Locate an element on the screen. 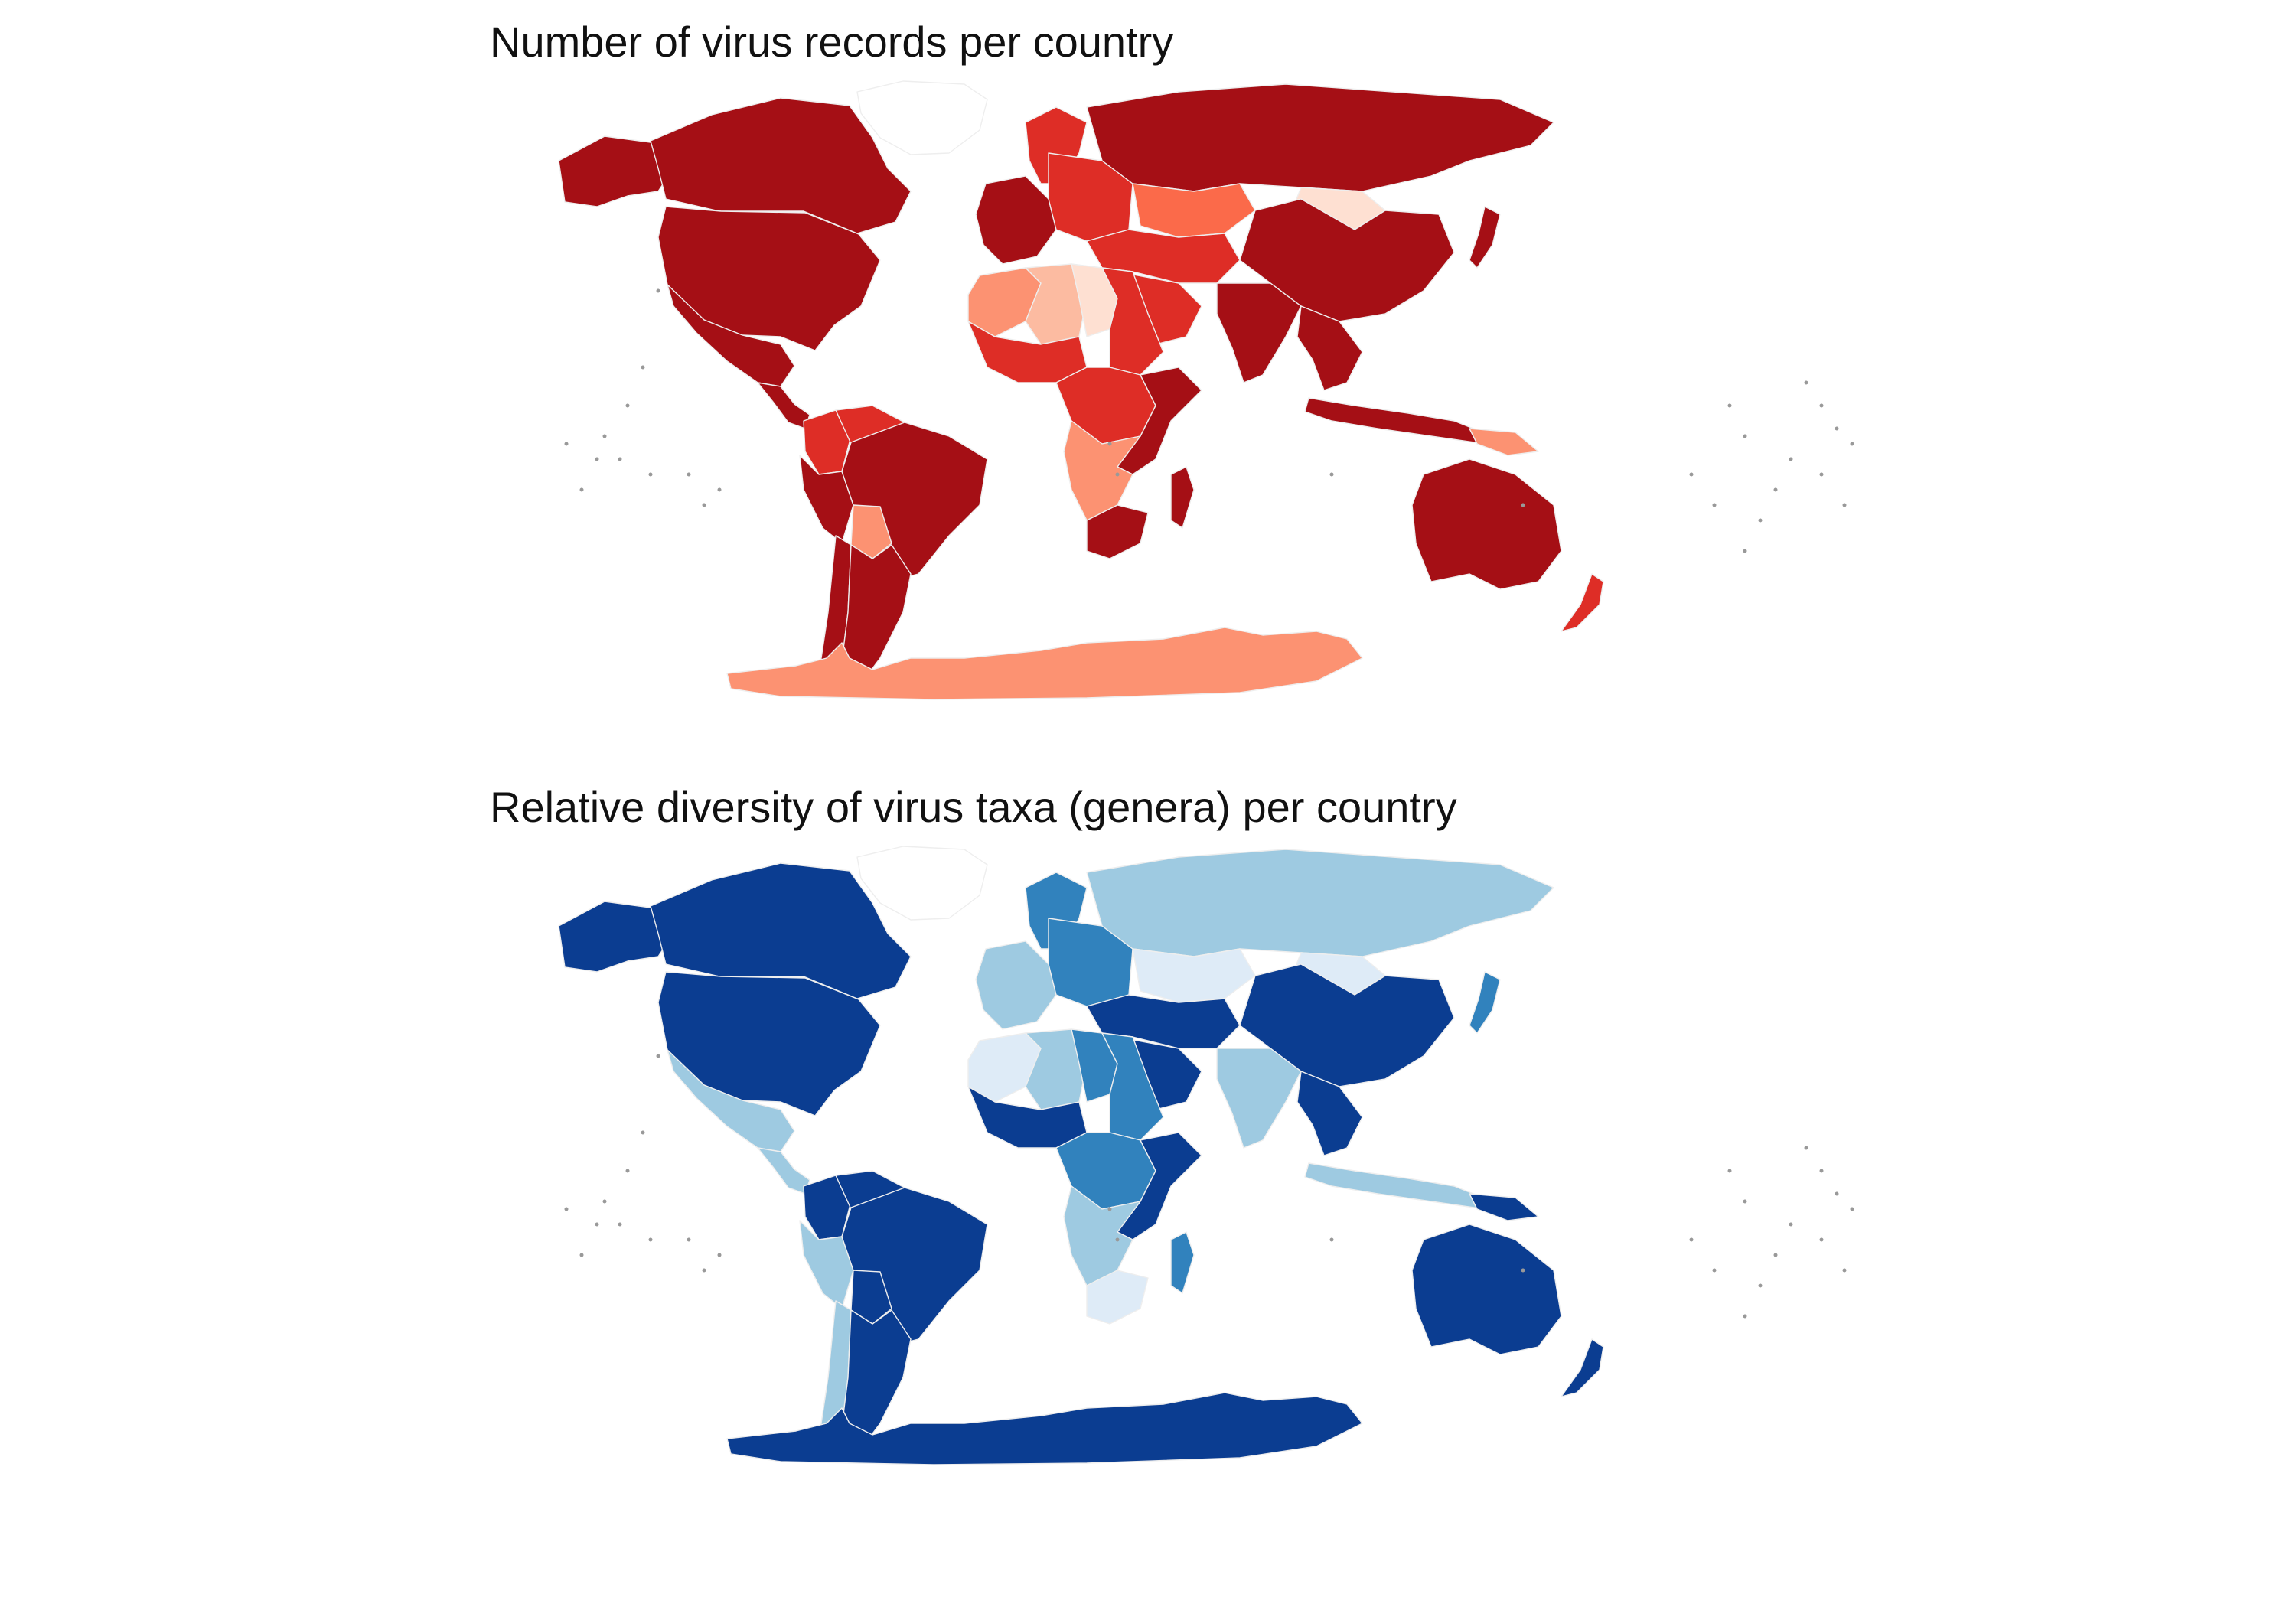  country-madagascar is located at coordinates (1182, 497).